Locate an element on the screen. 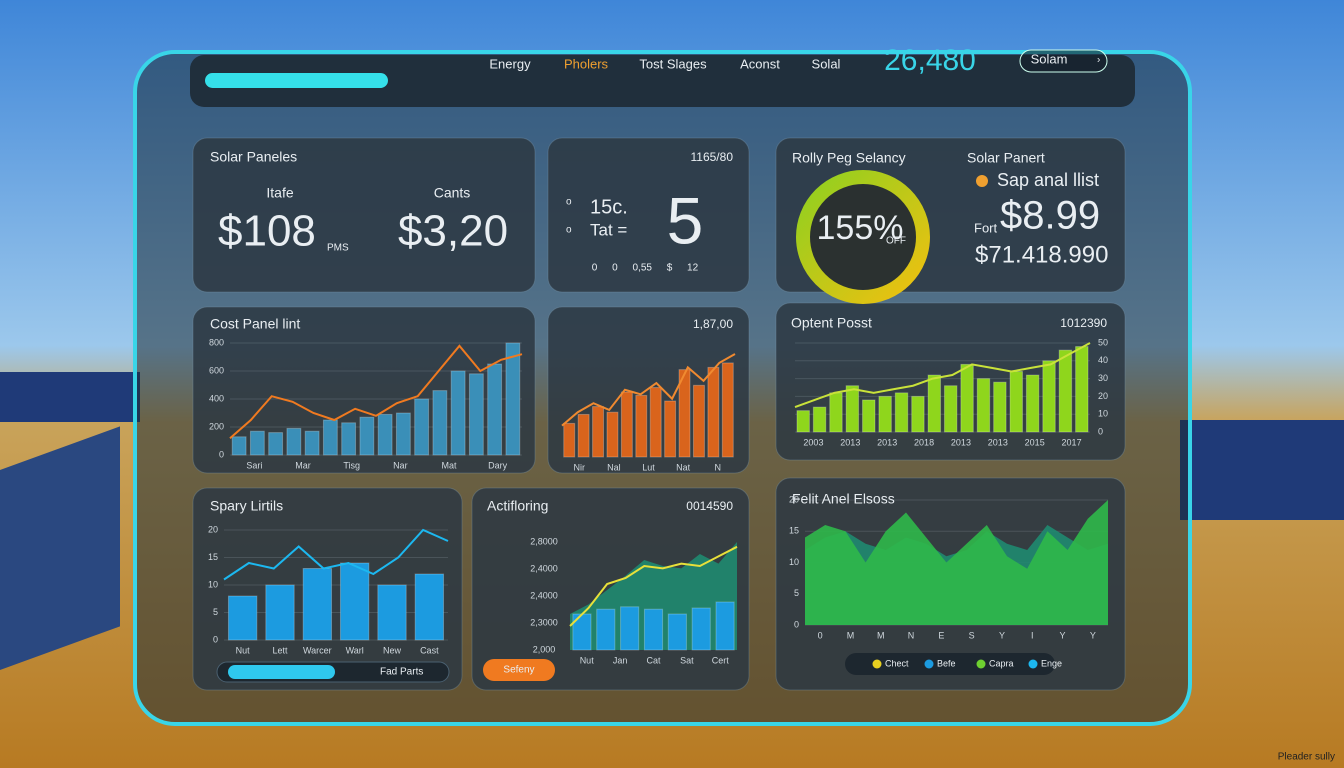  x-tick-label: Tisg is located at coordinates (351, 465).